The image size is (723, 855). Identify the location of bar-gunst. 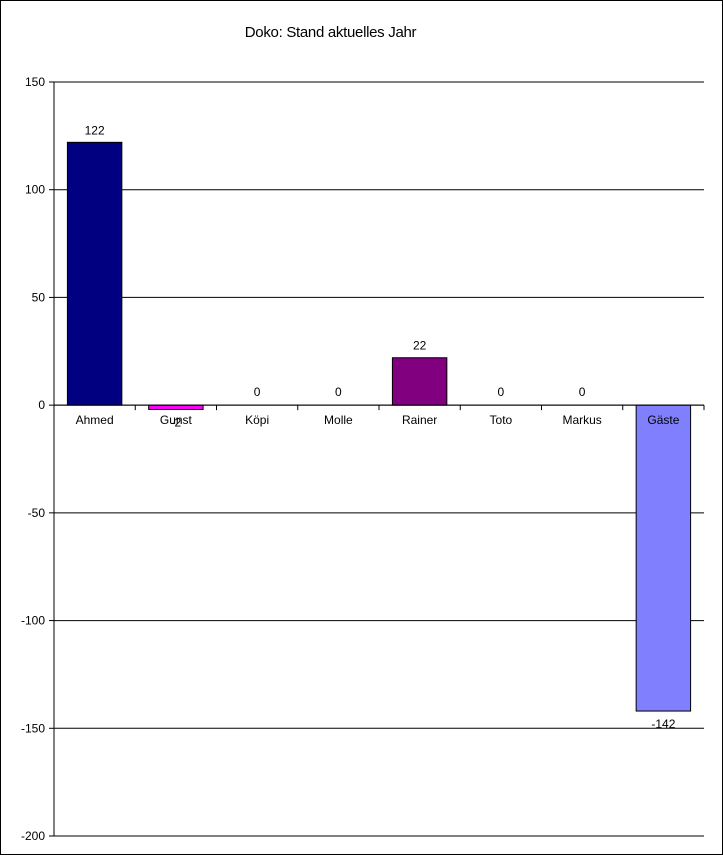
(176, 407).